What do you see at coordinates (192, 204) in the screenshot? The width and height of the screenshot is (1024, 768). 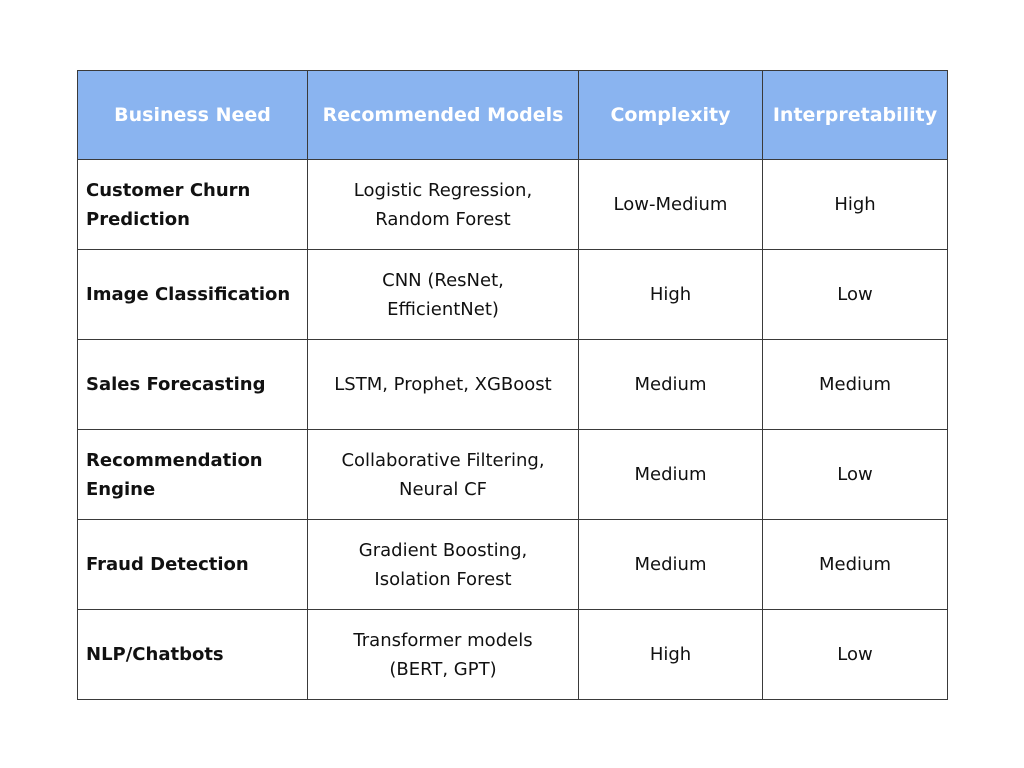 I see `row-label: Customer Churn Prediction` at bounding box center [192, 204].